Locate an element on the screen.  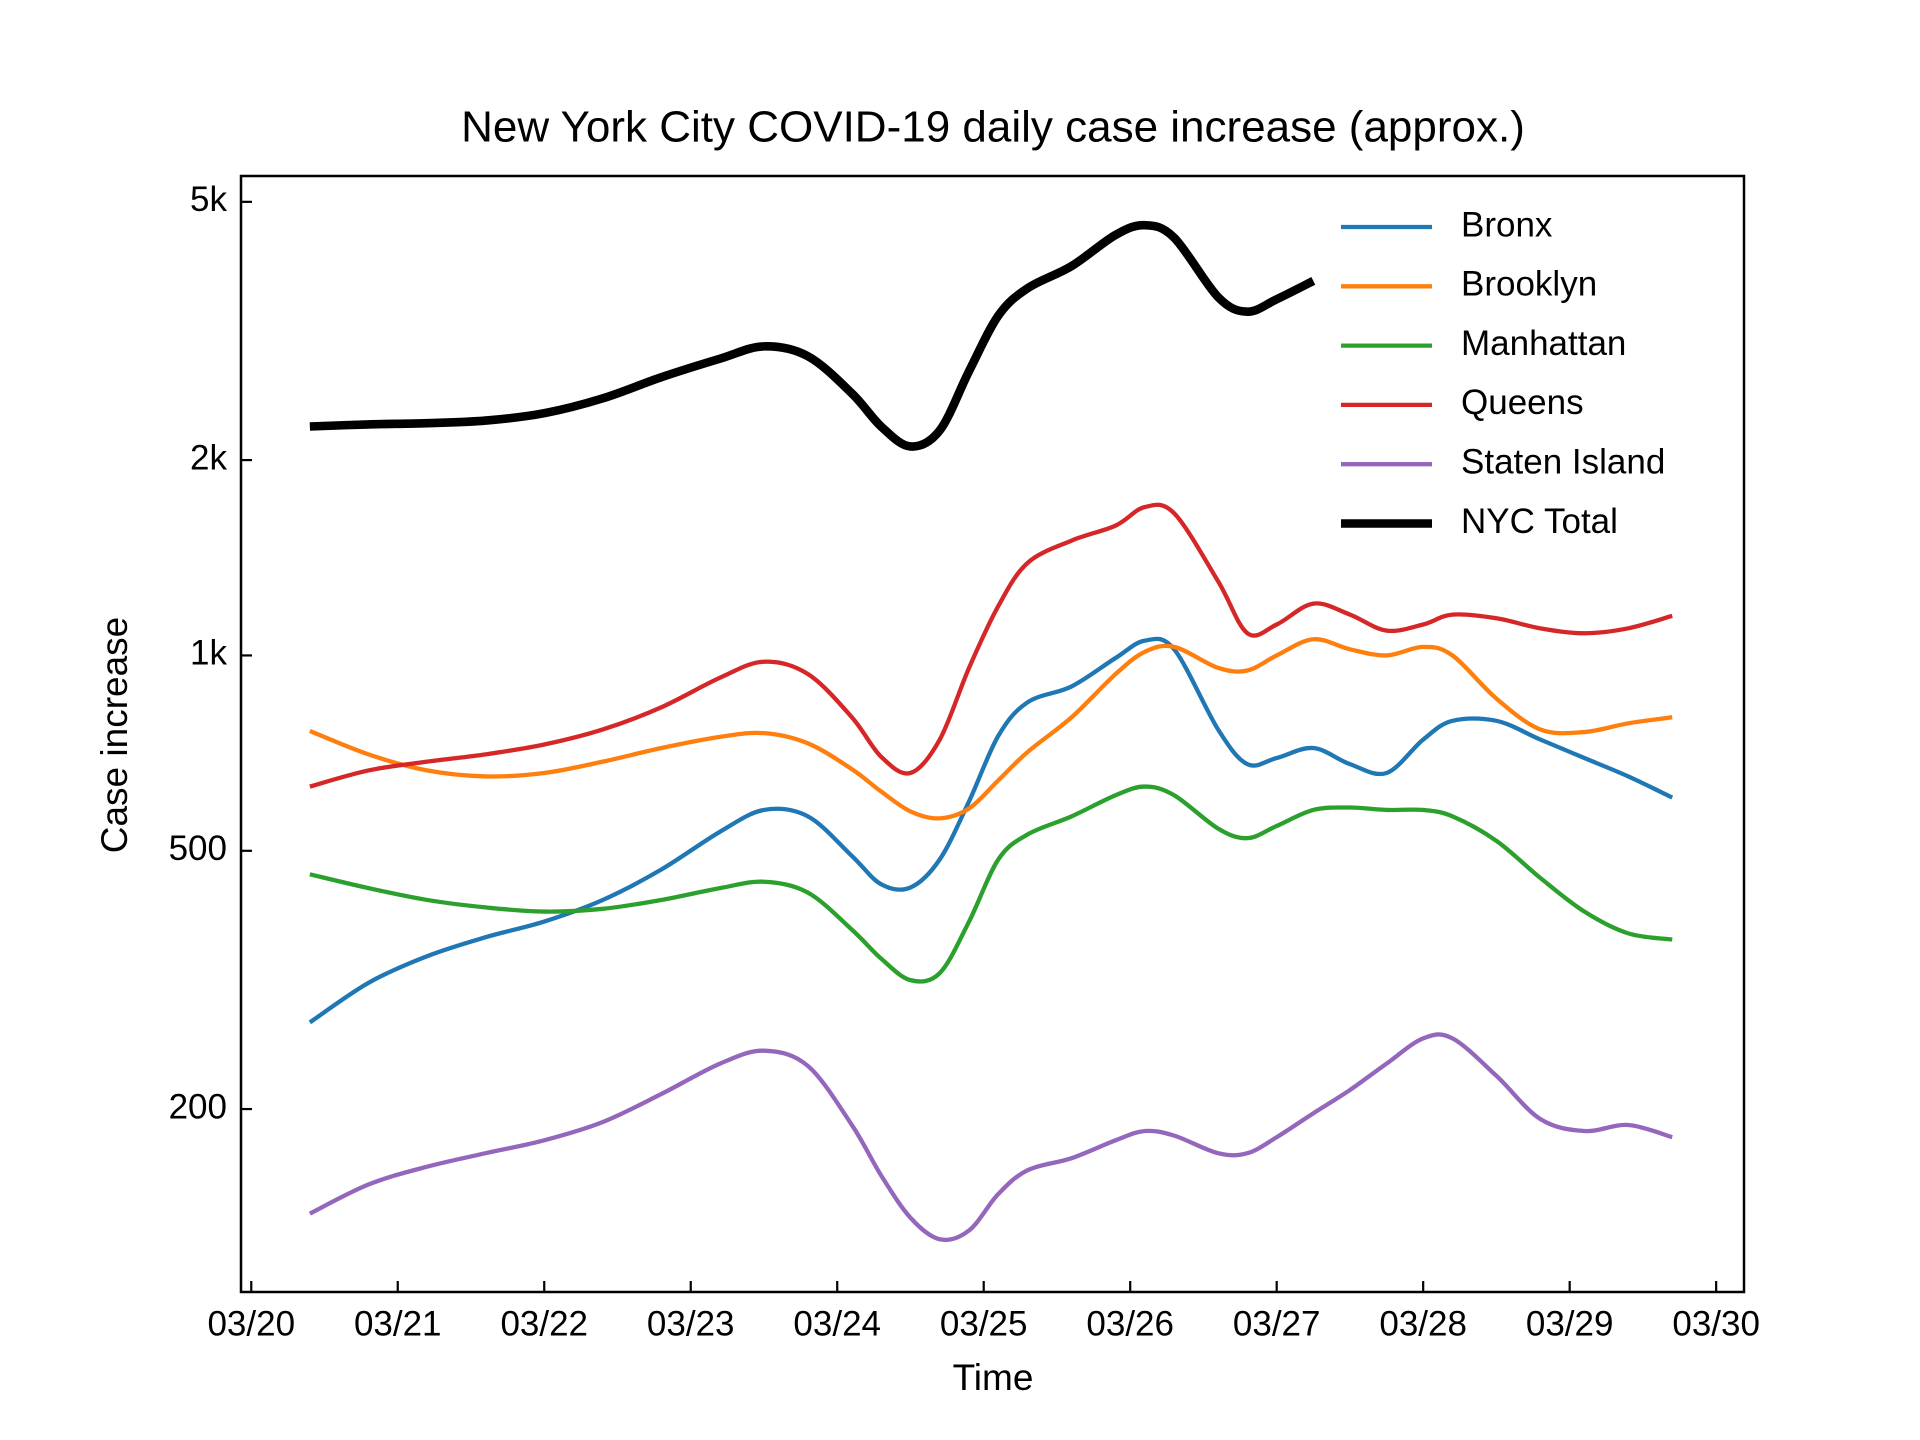
x-tick-label: 03/29 is located at coordinates (1570, 1323).